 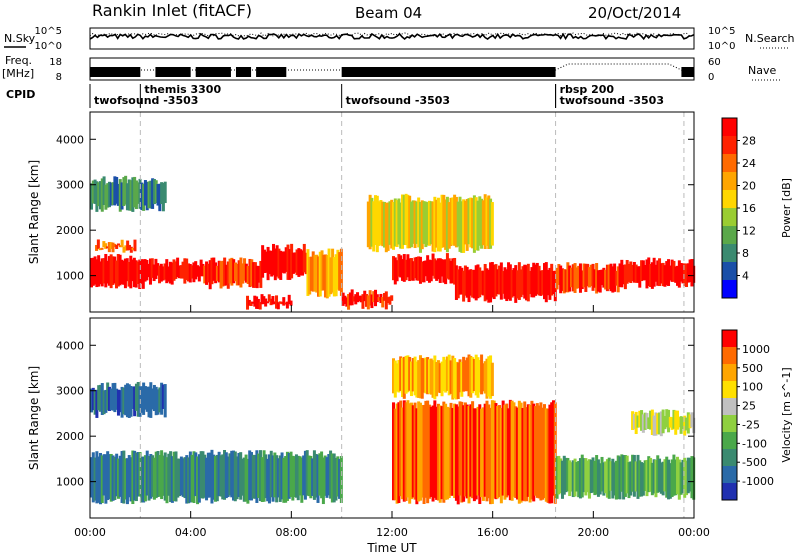 What do you see at coordinates (182, 89) in the screenshot?
I see `cpid-segment-label-1: themis 3300` at bounding box center [182, 89].